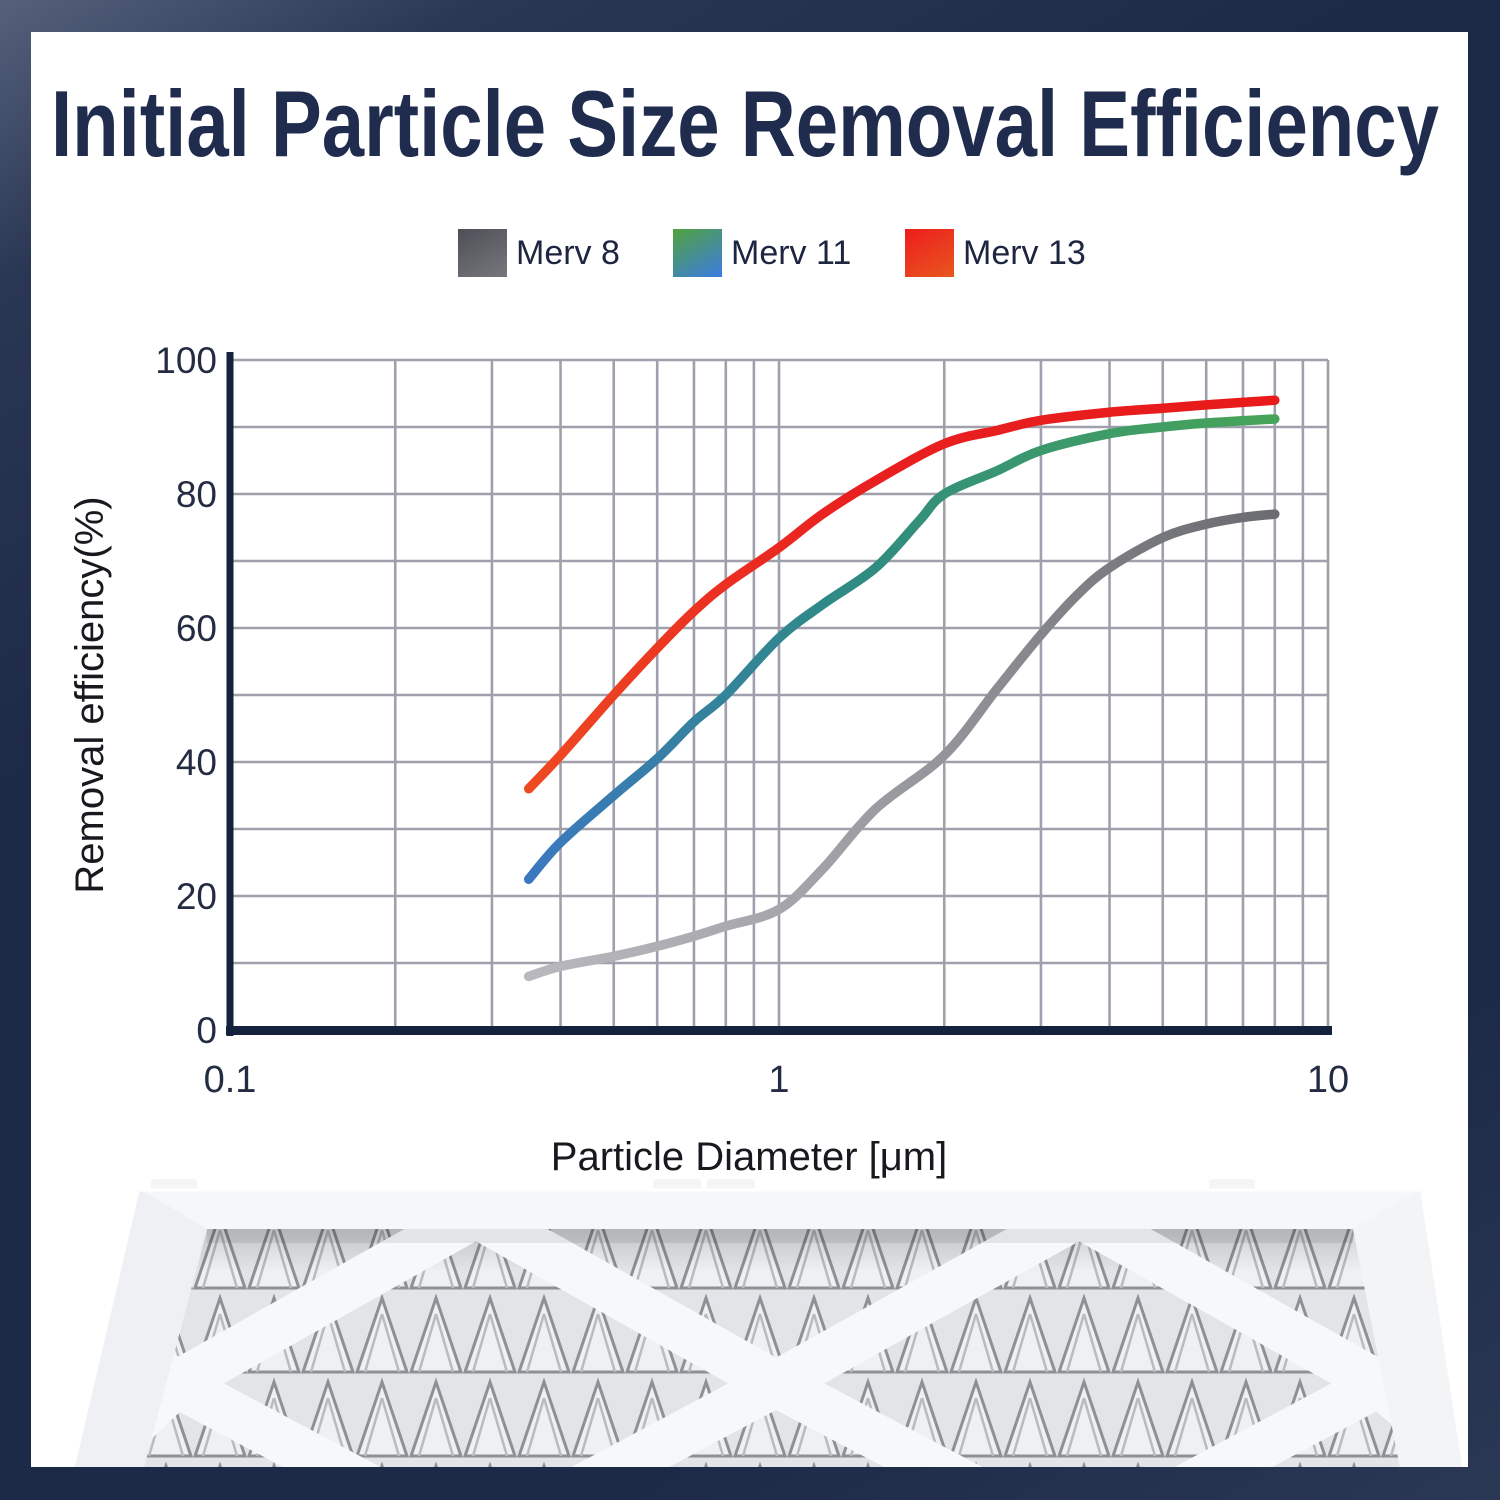 The height and width of the screenshot is (1500, 1500). What do you see at coordinates (230, 1080) in the screenshot?
I see `svg-text: 0.1` at bounding box center [230, 1080].